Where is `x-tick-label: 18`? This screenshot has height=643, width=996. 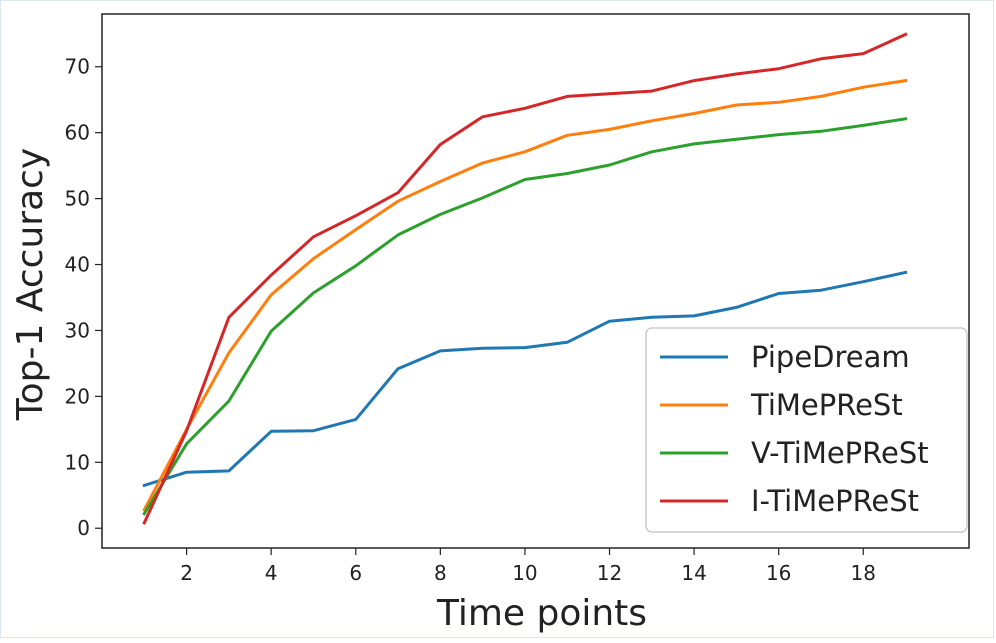 x-tick-label: 18 is located at coordinates (863, 573).